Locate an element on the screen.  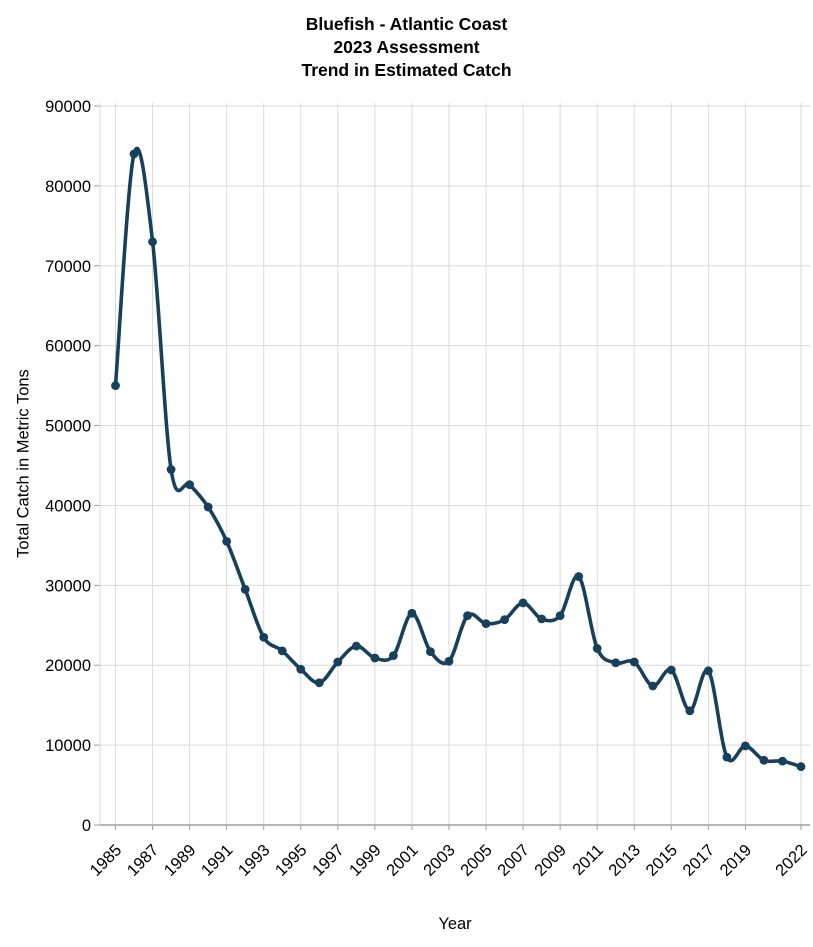
data-point-2007 is located at coordinates (523, 603).